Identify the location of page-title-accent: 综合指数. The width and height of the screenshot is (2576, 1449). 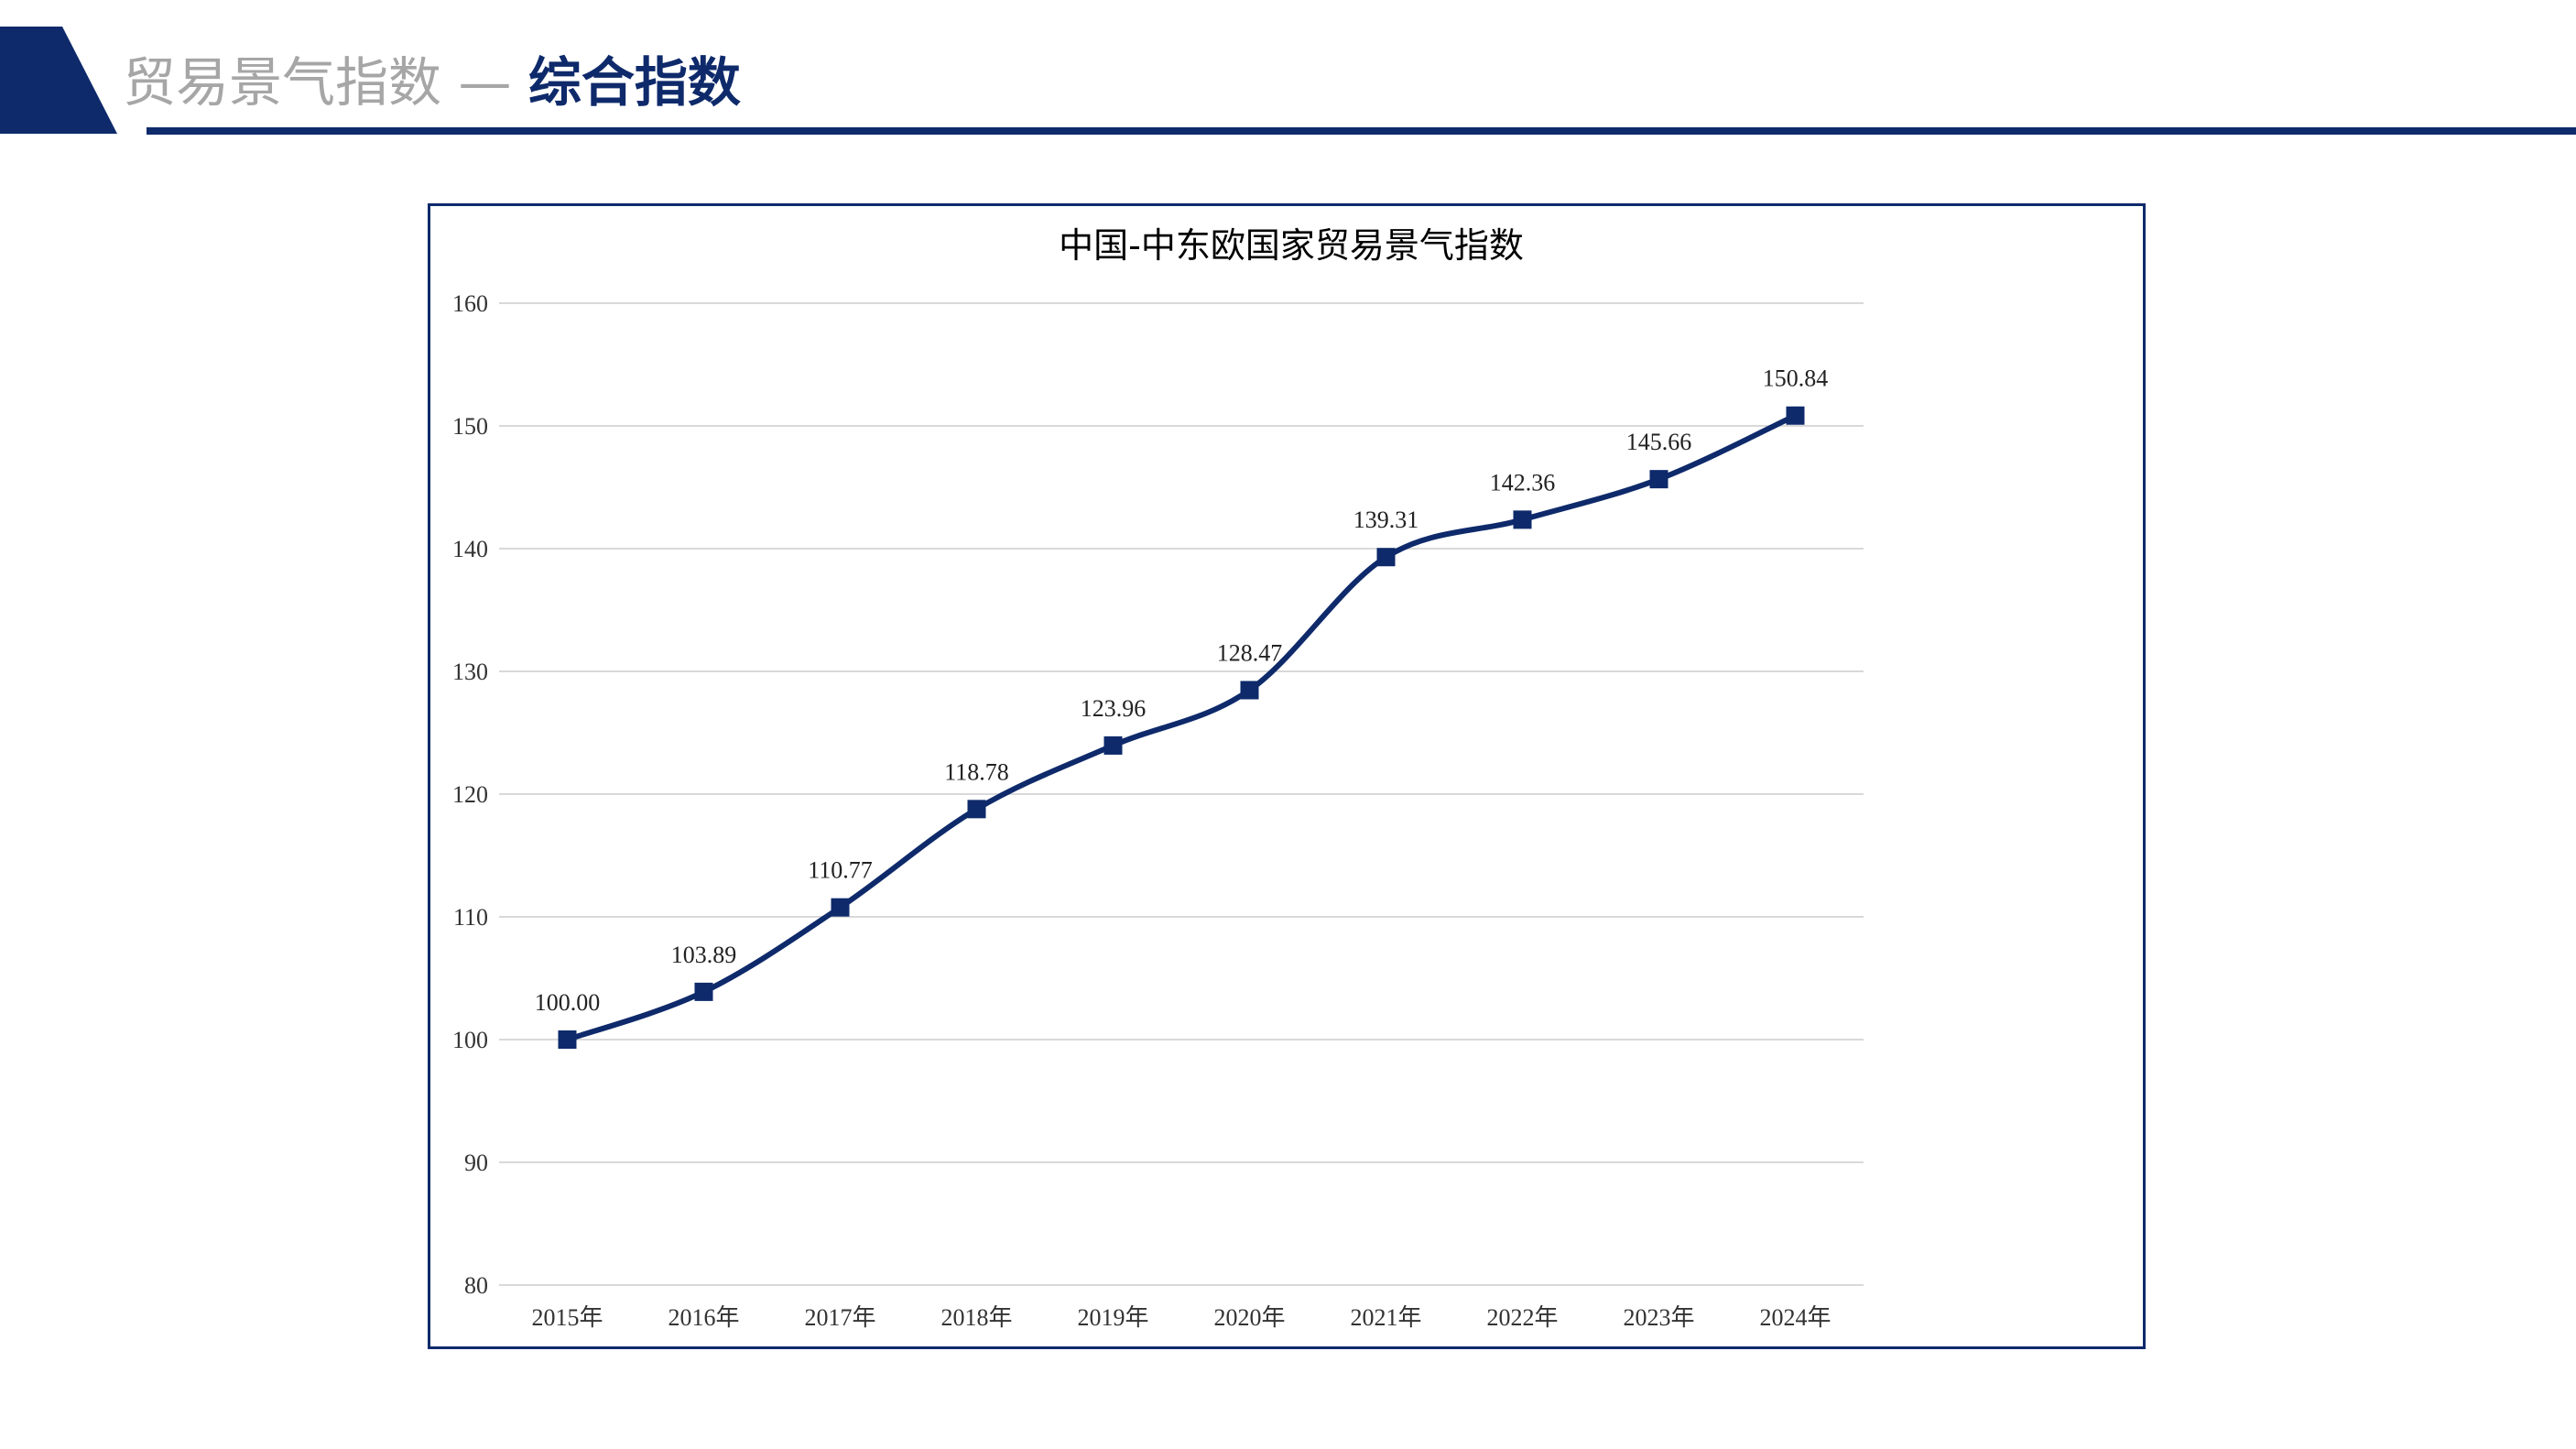
(634, 82).